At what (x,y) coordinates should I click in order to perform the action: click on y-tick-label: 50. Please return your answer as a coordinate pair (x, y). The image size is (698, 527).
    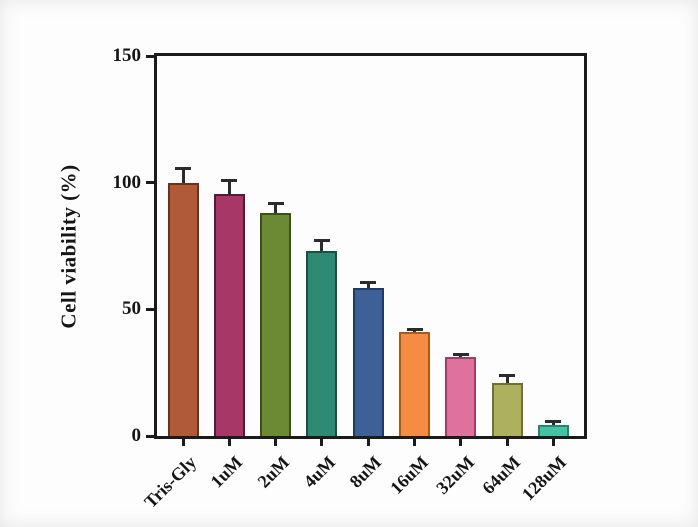
    Looking at the image, I should click on (131, 309).